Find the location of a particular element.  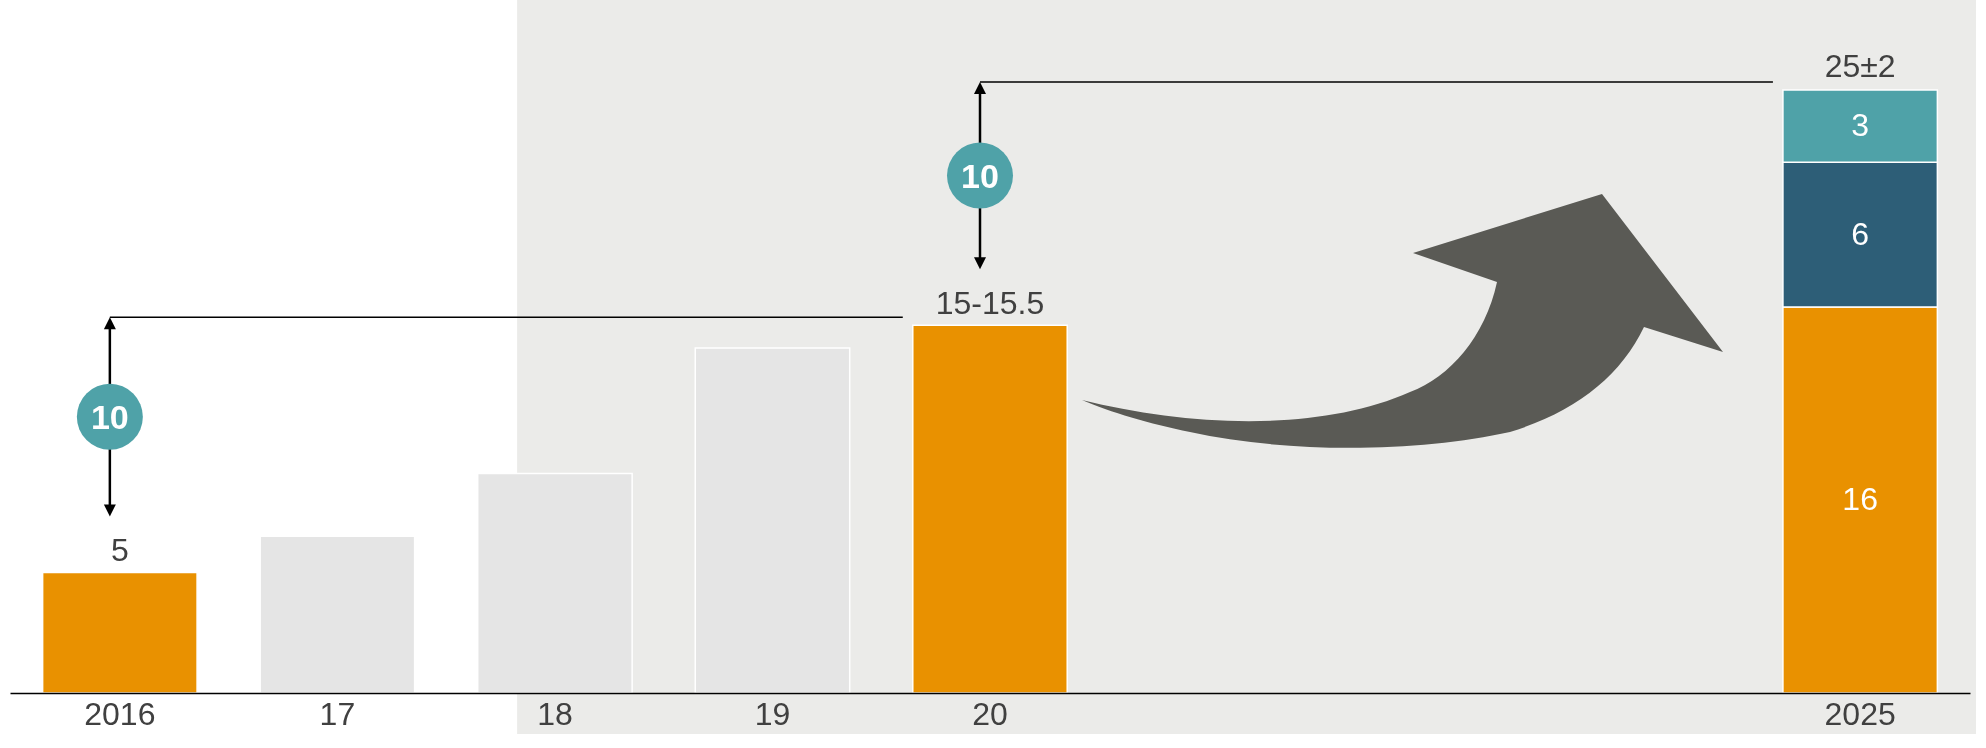

data-label: 16 is located at coordinates (1860, 499).